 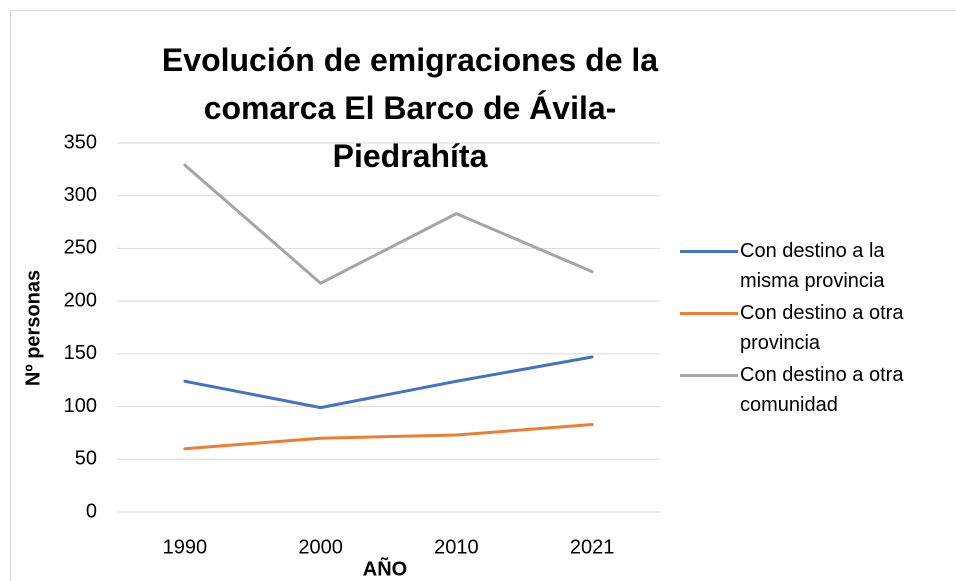 I want to click on legend-label: Con destino a la misma provincia, so click(x=812, y=266).